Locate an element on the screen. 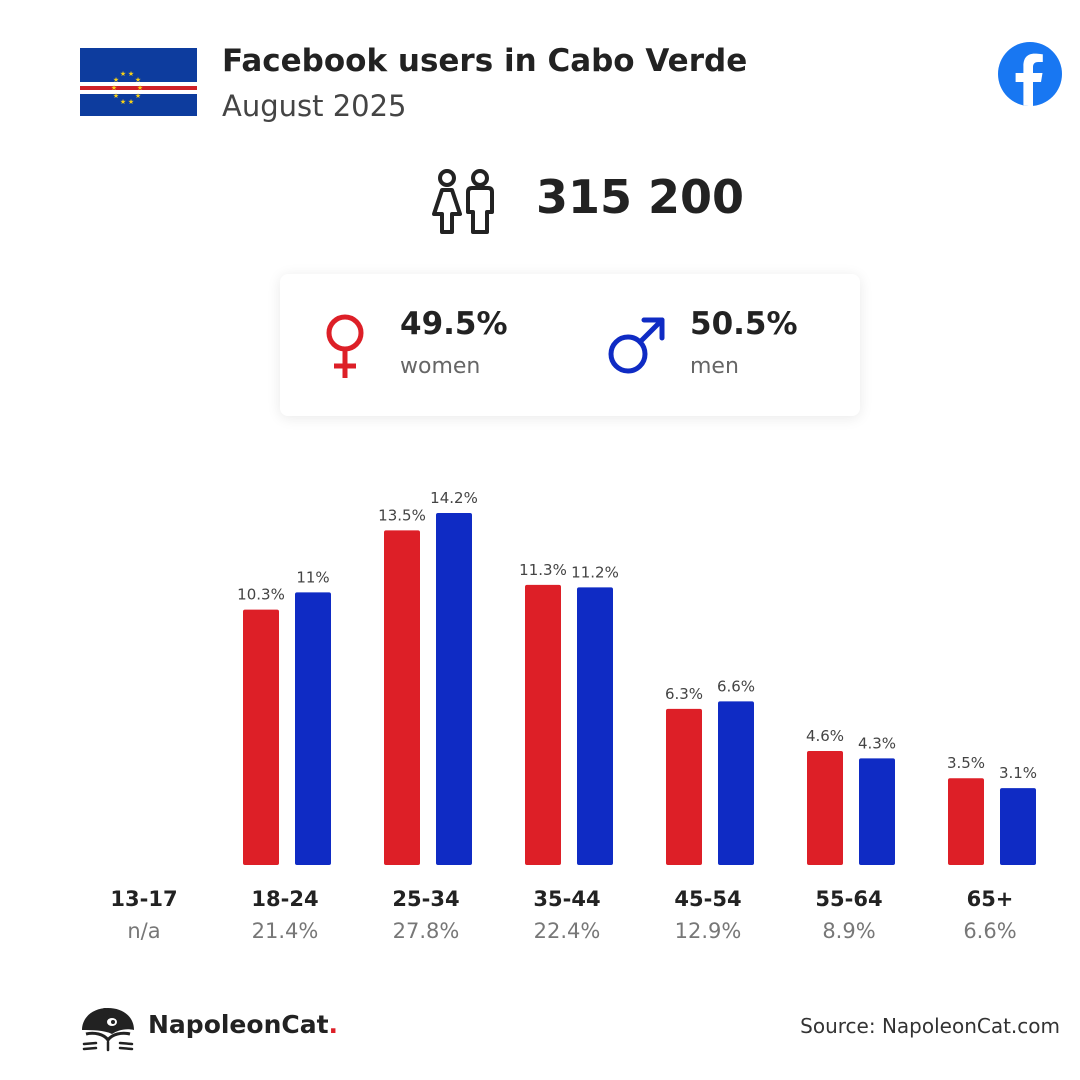 The image size is (1080, 1080). age-group-total: 8.9% is located at coordinates (848, 931).